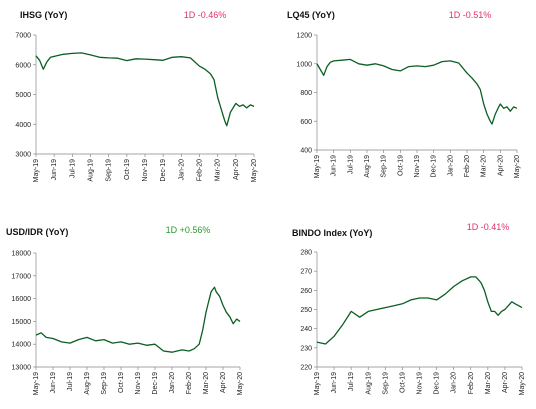  I want to click on bindo-y-tick-label: 260, so click(306, 291).